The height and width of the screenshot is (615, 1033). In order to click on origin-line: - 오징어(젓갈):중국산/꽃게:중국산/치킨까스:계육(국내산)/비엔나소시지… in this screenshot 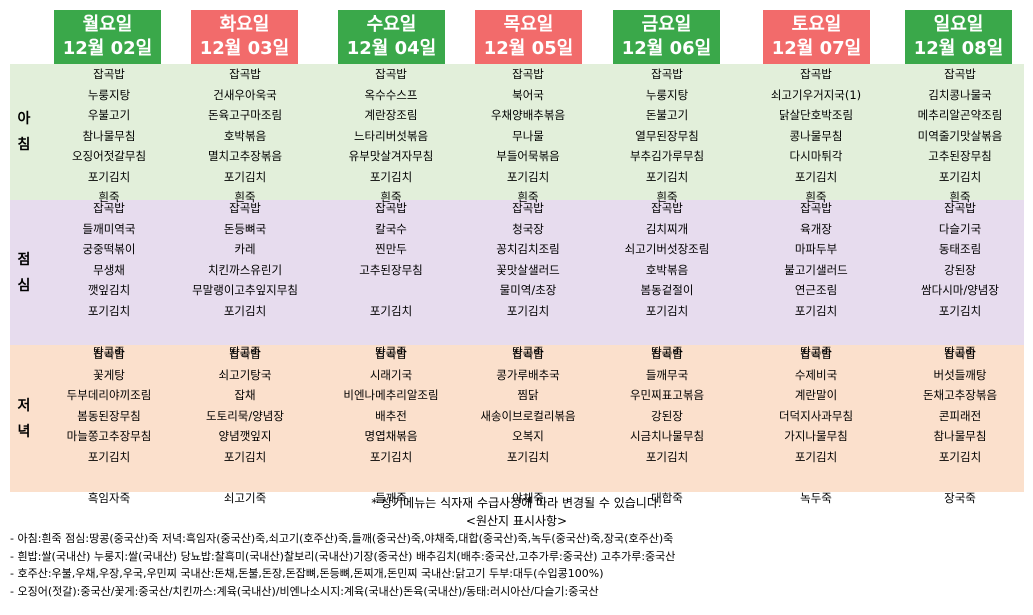, I will do `click(304, 591)`.